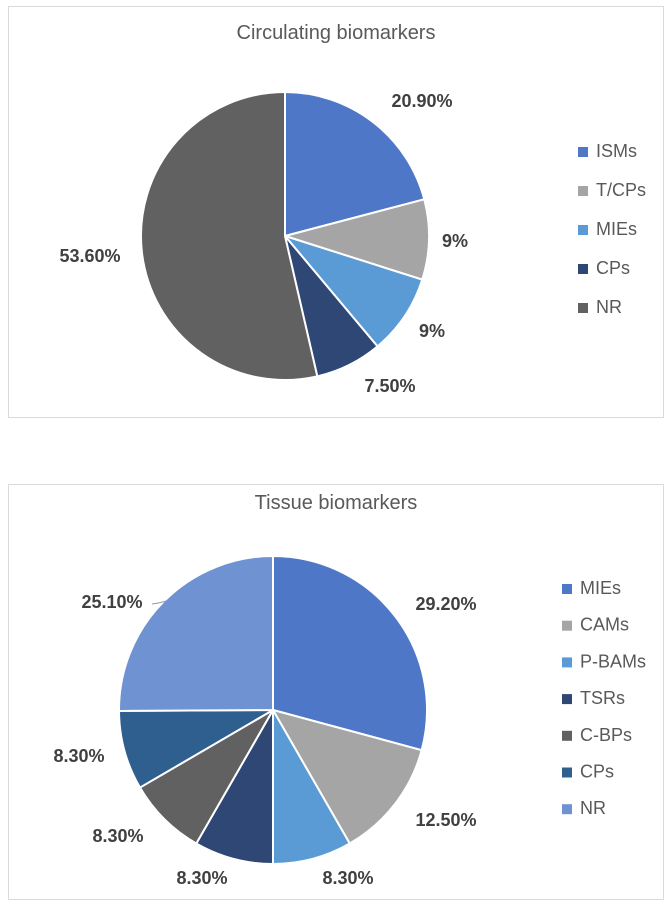  I want to click on legend-label-b-cps: CPs, so click(597, 772).